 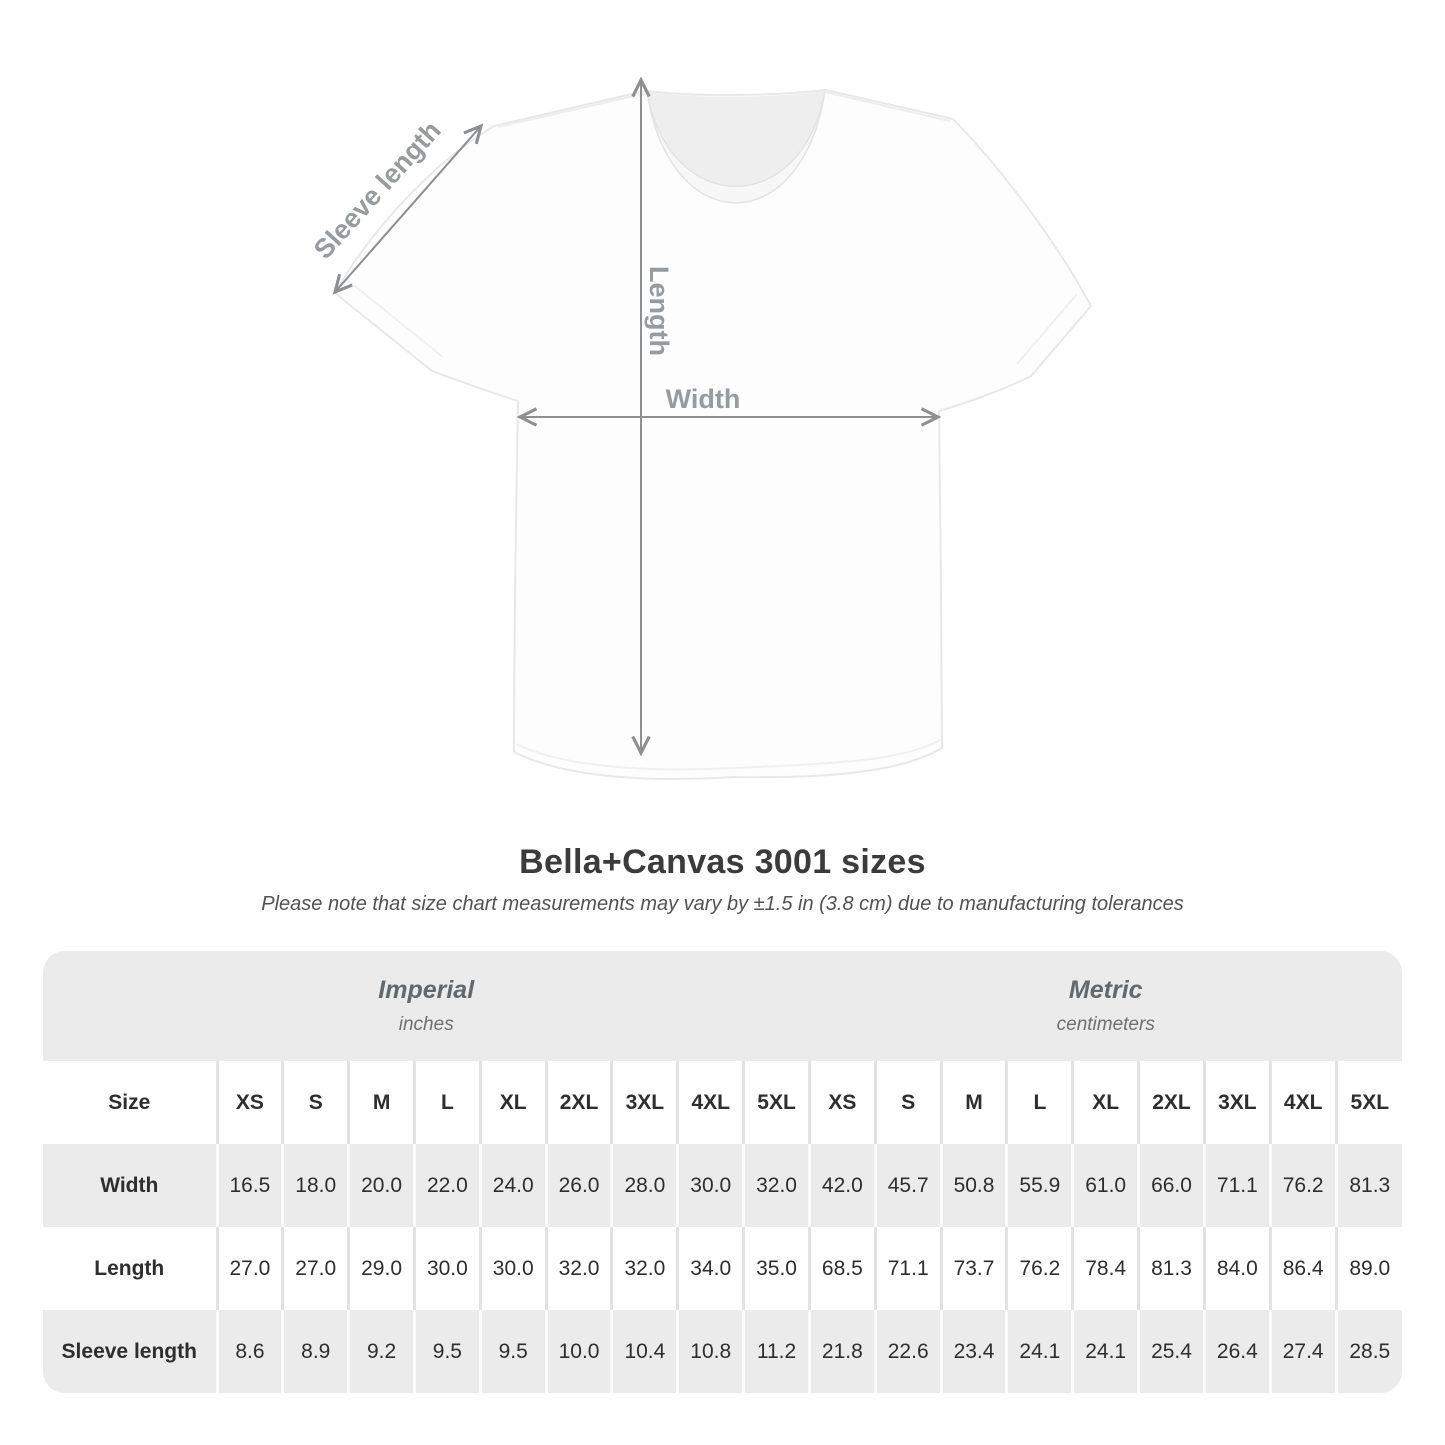 I want to click on size-header-imperial: L, so click(x=446, y=1102).